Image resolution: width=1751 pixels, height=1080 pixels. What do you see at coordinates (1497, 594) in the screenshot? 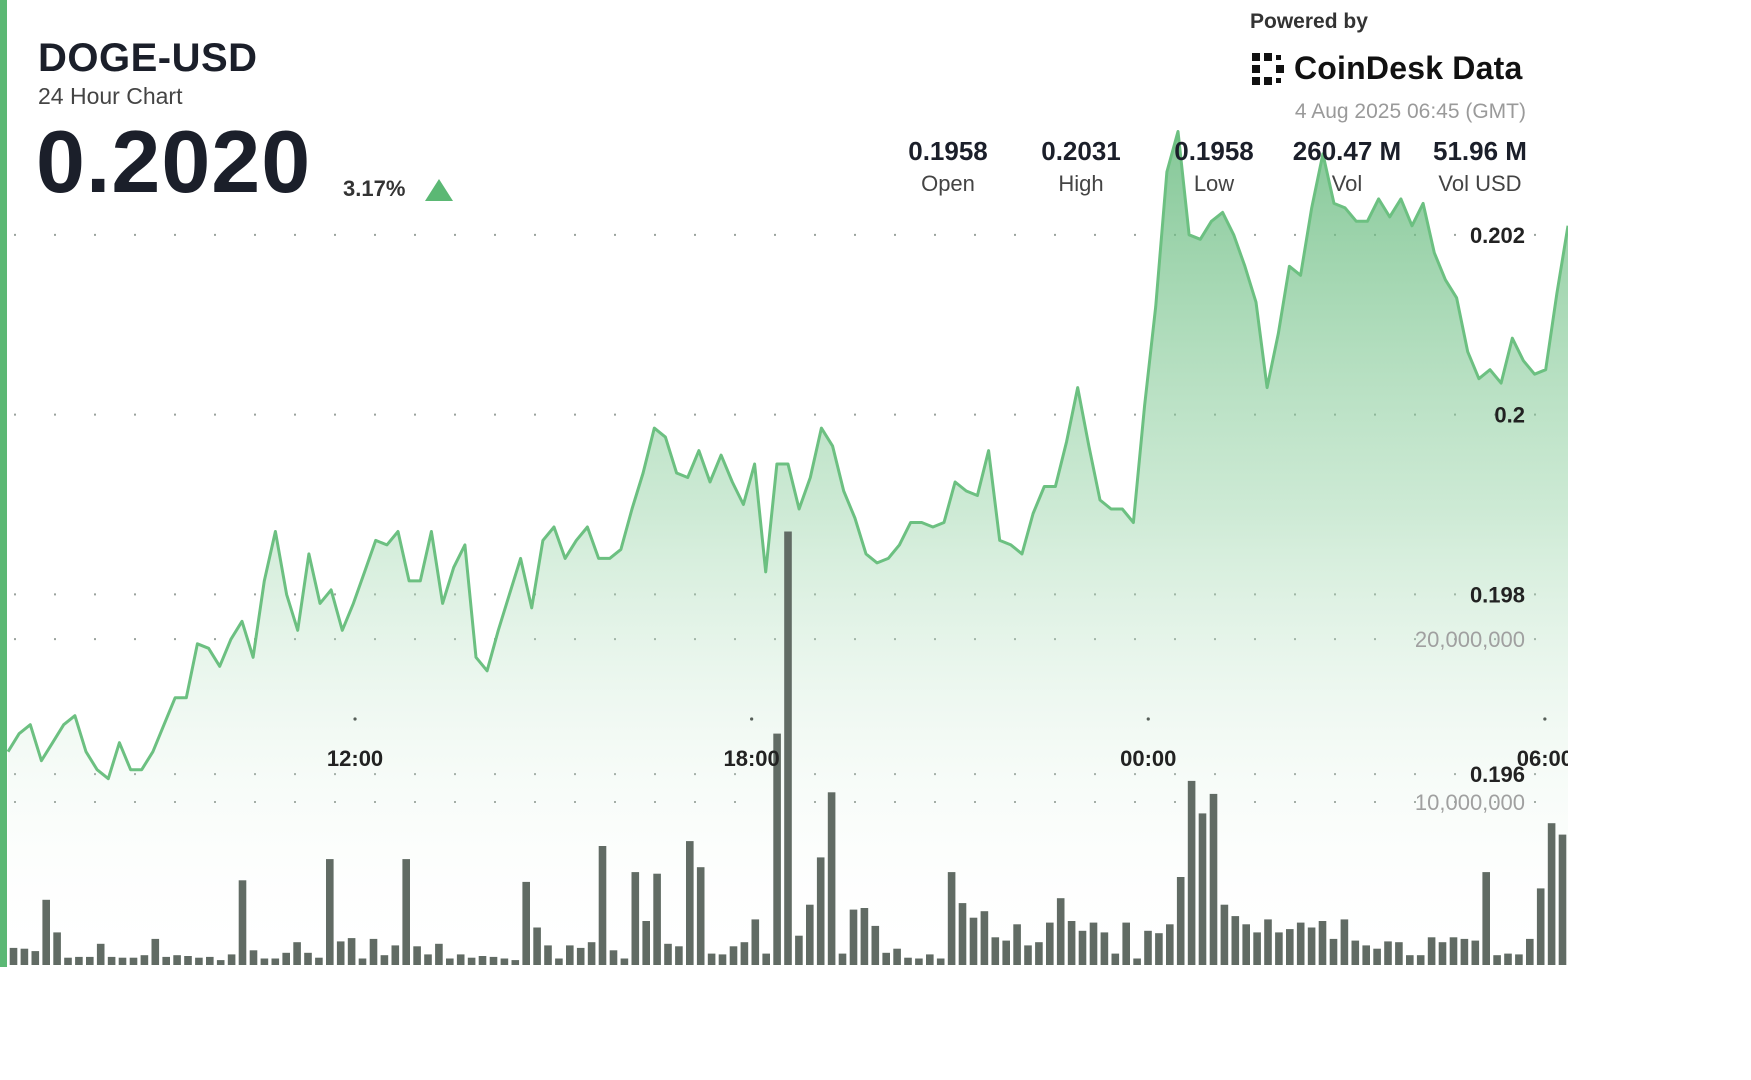
I see `price-tick-label: 0.198` at bounding box center [1497, 594].